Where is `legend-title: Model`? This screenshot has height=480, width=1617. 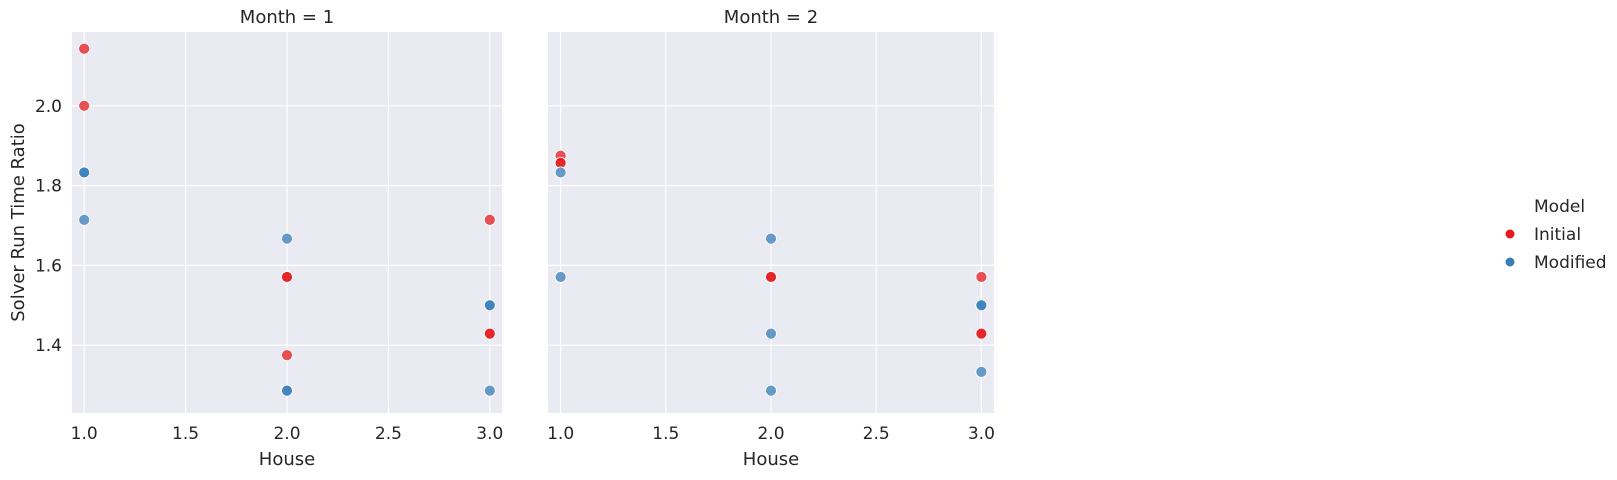
legend-title: Model is located at coordinates (1559, 207).